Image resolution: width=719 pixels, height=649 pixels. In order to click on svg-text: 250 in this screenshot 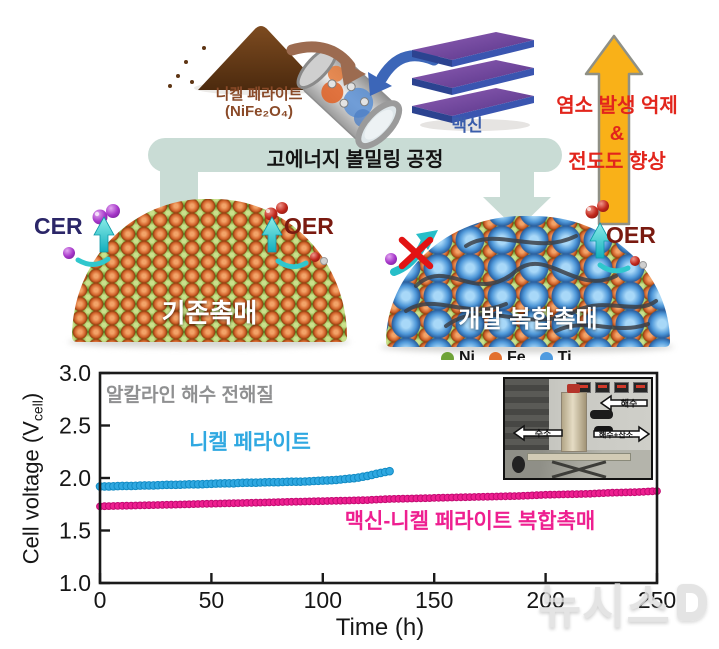, I will do `click(657, 600)`.